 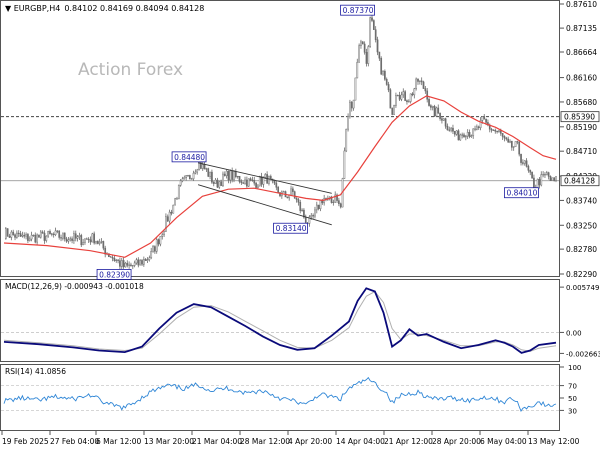 What do you see at coordinates (310, 441) in the screenshot?
I see `x-tick-label: 4 Apr 20:00` at bounding box center [310, 441].